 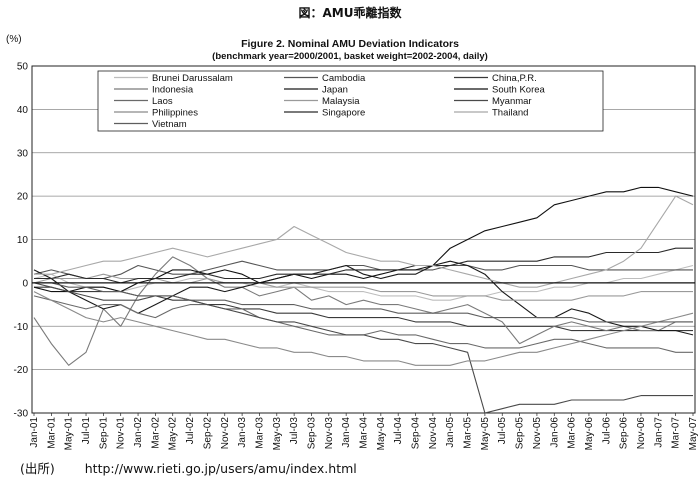 I want to click on x-tick-label: Jan-07, so click(x=658, y=432).